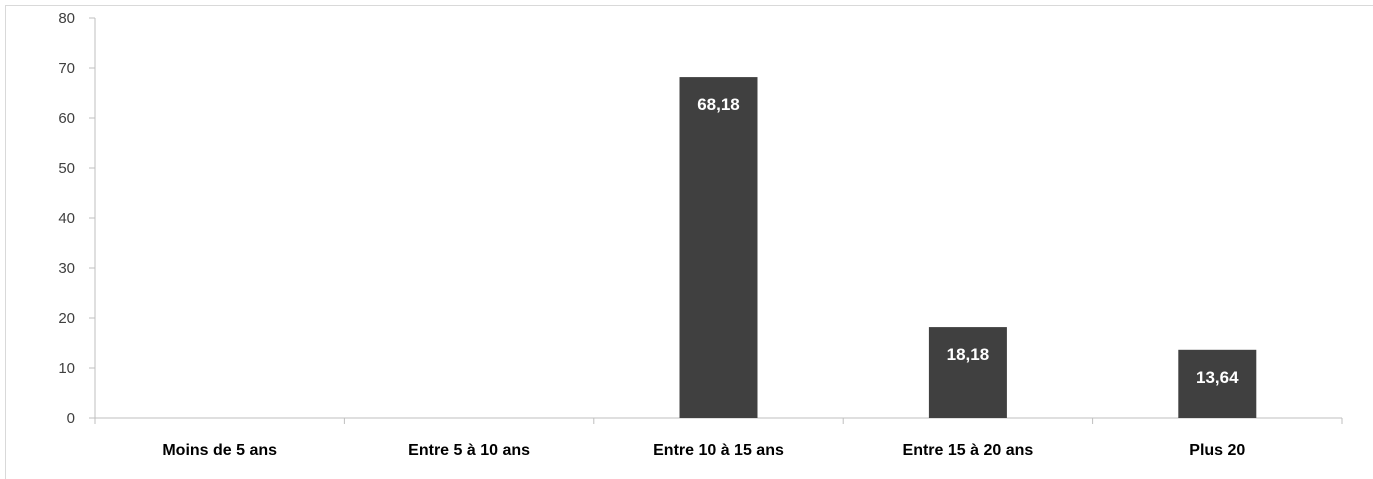 The height and width of the screenshot is (479, 1373). I want to click on x-category-label: Entre 15 à 20 ans, so click(968, 450).